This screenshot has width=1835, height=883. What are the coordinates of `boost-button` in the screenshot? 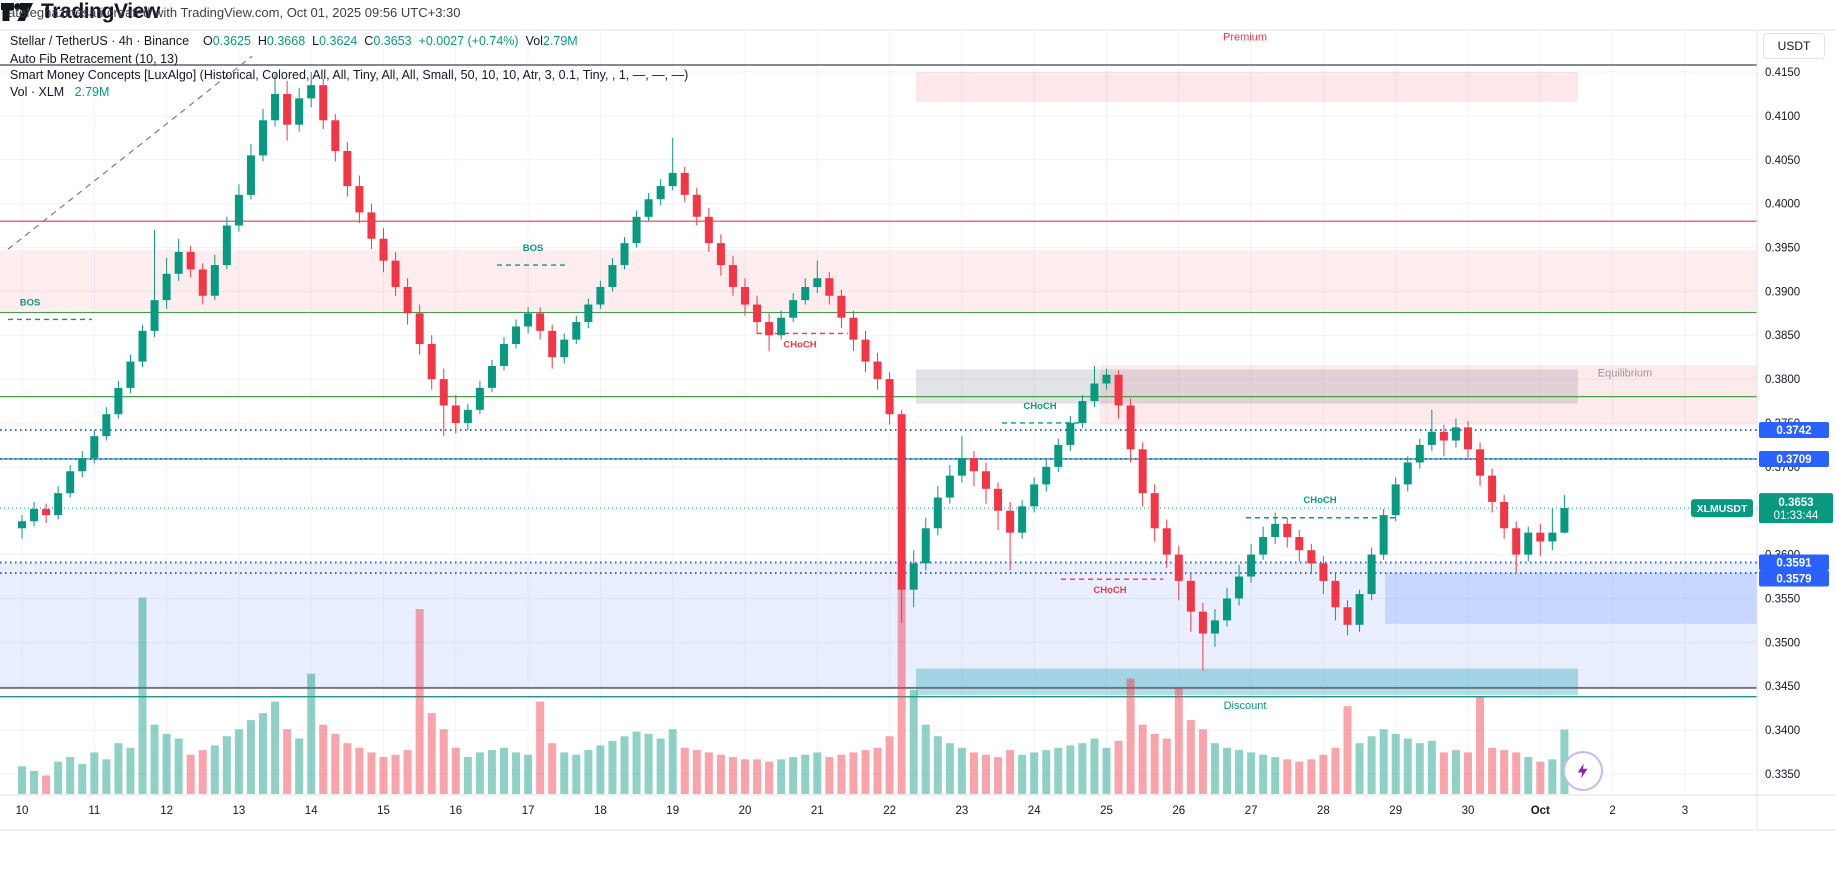 It's located at (1583, 771).